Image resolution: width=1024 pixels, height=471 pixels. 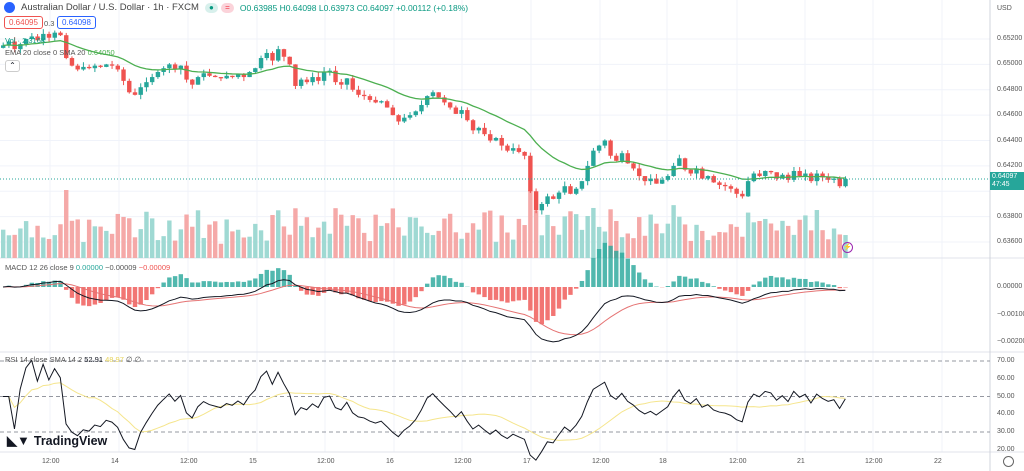 What do you see at coordinates (1004, 8) in the screenshot?
I see `currency-label: USD` at bounding box center [1004, 8].